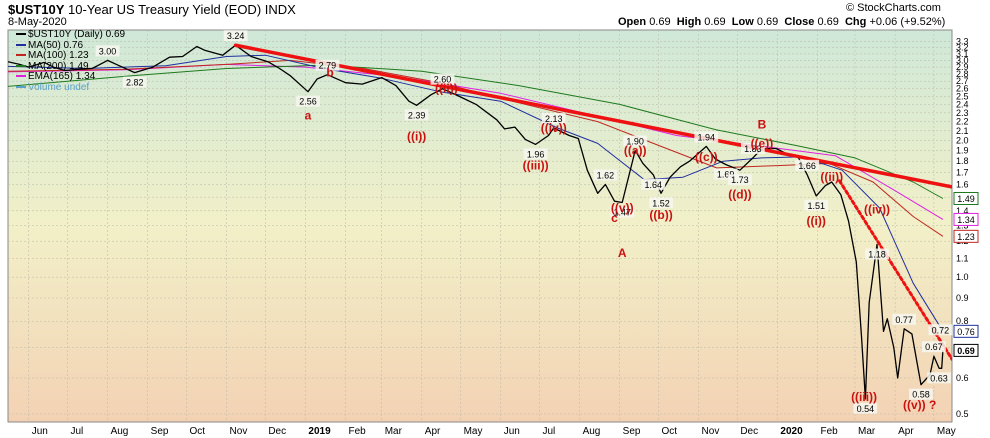 The width and height of the screenshot is (990, 438). What do you see at coordinates (962, 113) in the screenshot?
I see `y-tick-label: 2.3` at bounding box center [962, 113].